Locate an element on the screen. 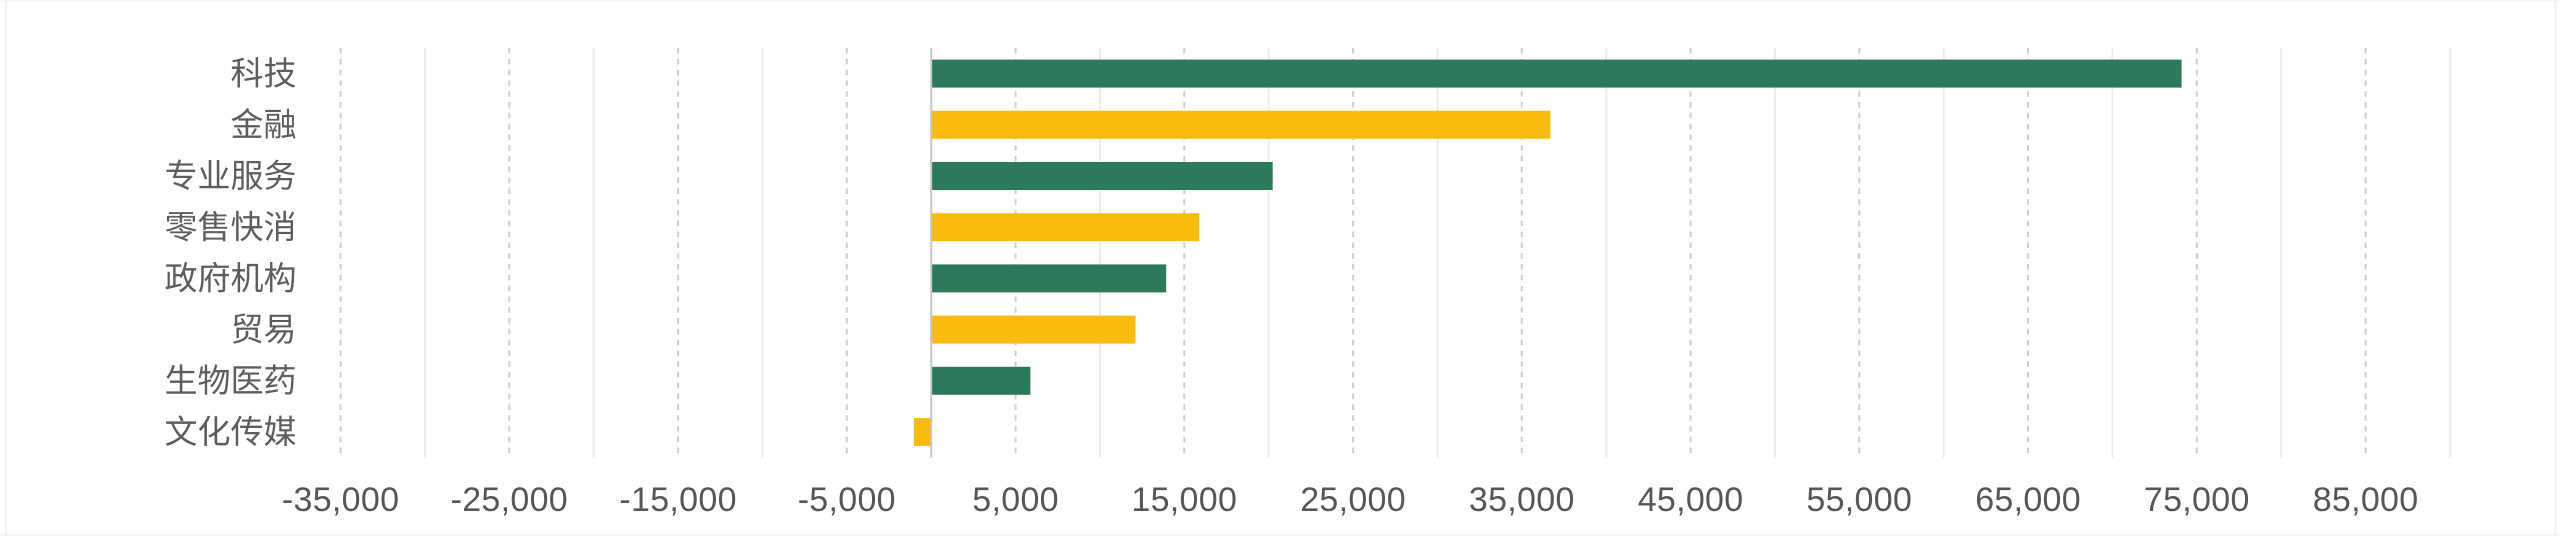 This screenshot has width=2560, height=536. svg-text: 15,000 is located at coordinates (1184, 500).